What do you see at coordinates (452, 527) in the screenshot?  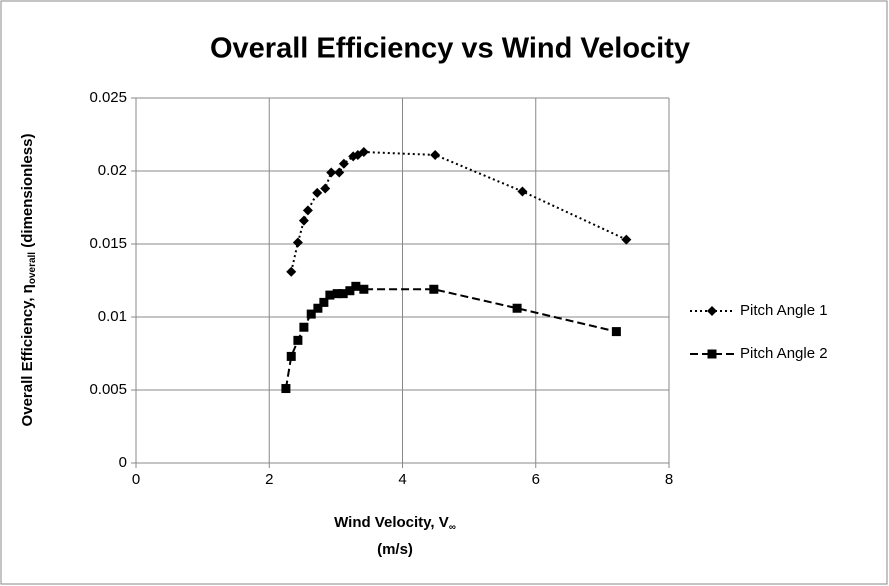 I see `x-label-sub: ∞` at bounding box center [452, 527].